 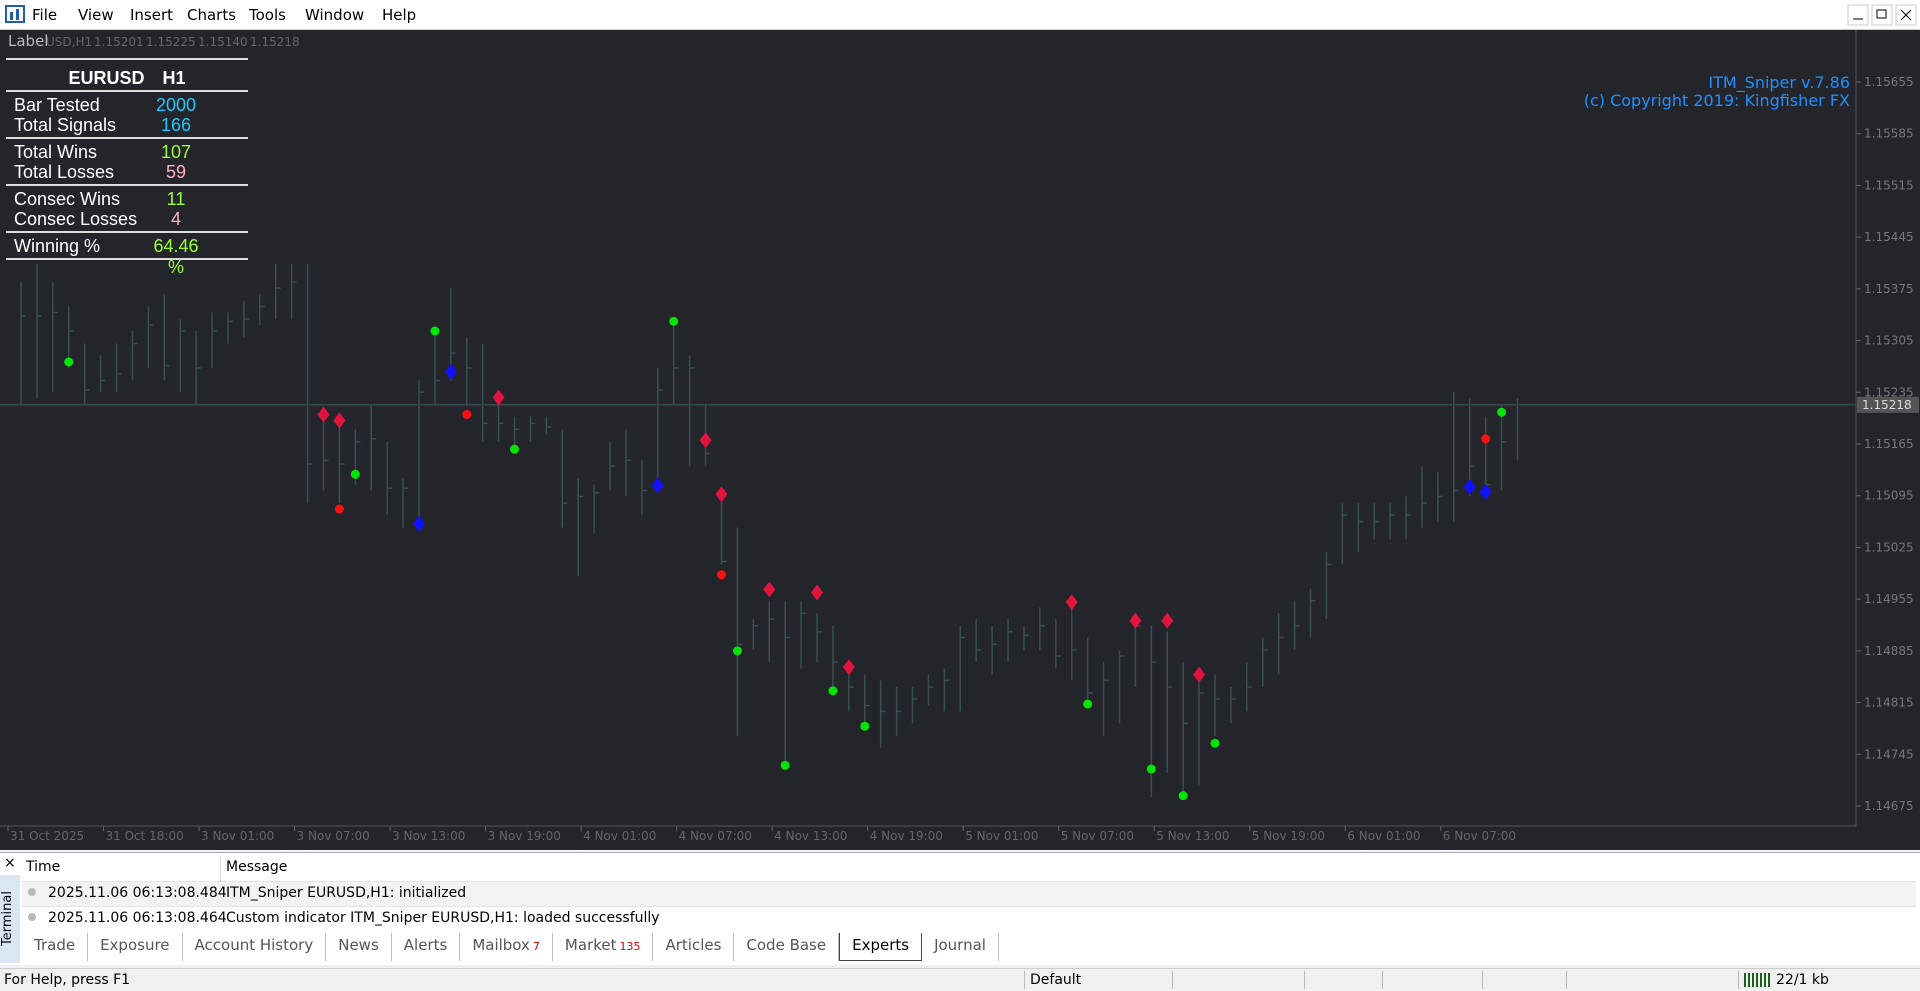 What do you see at coordinates (346, 893) in the screenshot?
I see `log-cell: ITM_Sniper EURUSD,H1: initialized` at bounding box center [346, 893].